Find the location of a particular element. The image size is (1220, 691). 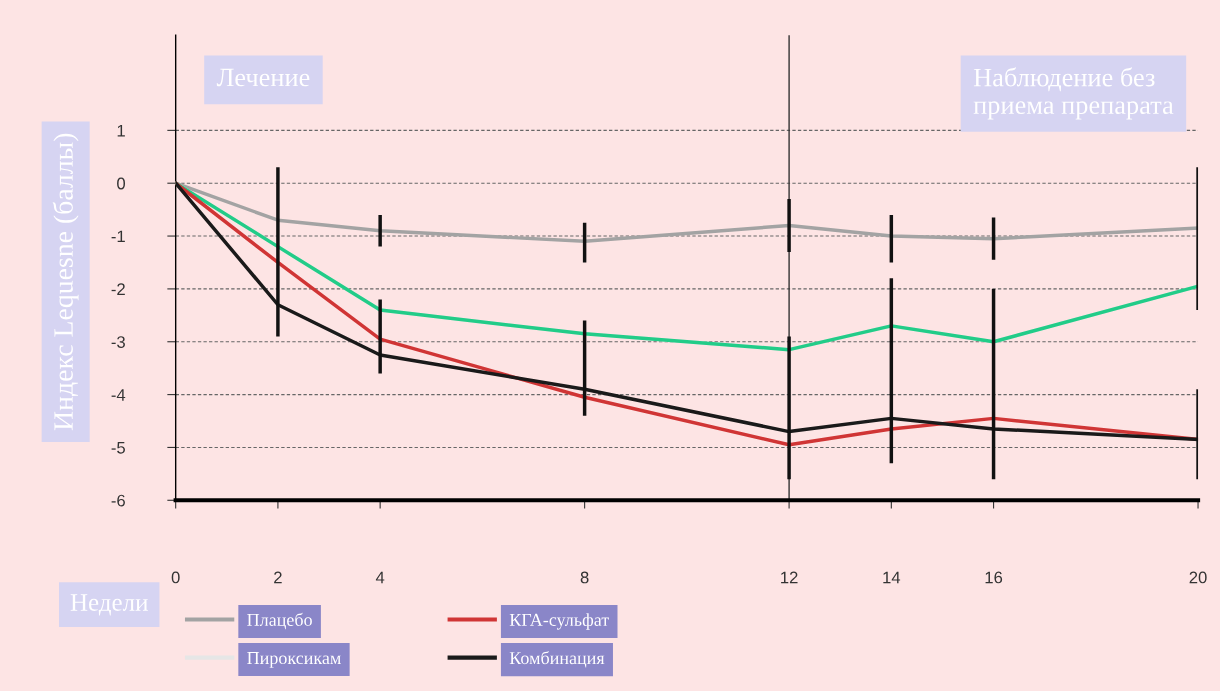

x-tick-label: 20 is located at coordinates (1198, 577).